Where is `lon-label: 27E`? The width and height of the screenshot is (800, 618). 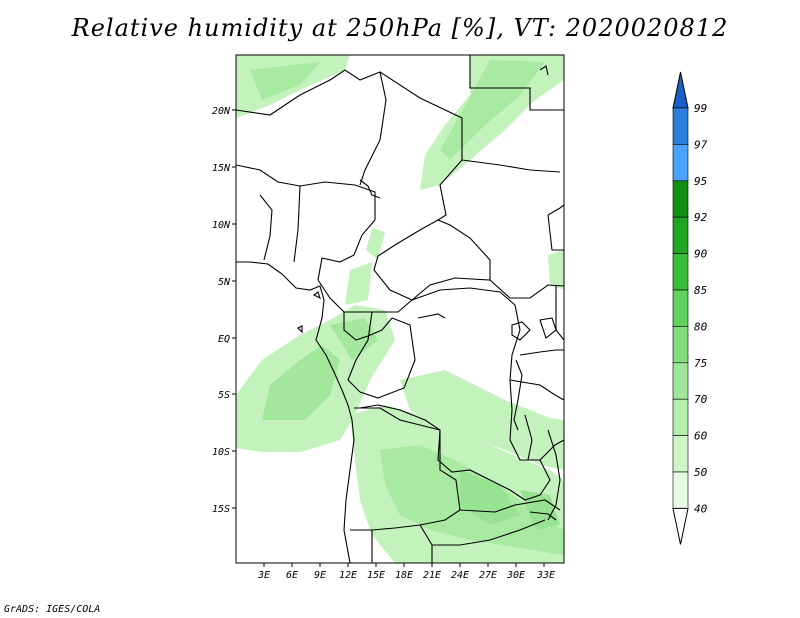 lon-label: 27E is located at coordinates (488, 575).